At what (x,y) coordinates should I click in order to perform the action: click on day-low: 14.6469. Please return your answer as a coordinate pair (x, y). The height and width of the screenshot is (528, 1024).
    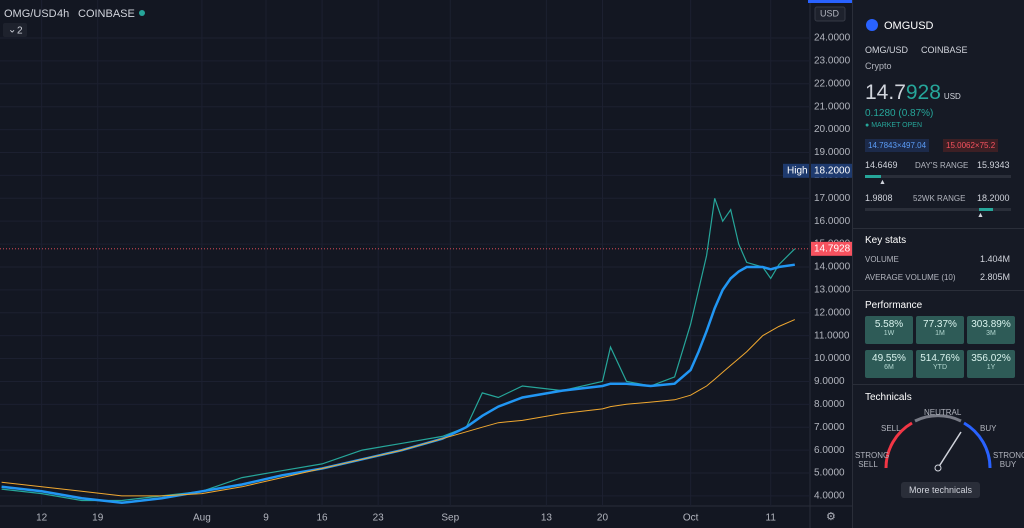
    Looking at the image, I should click on (881, 165).